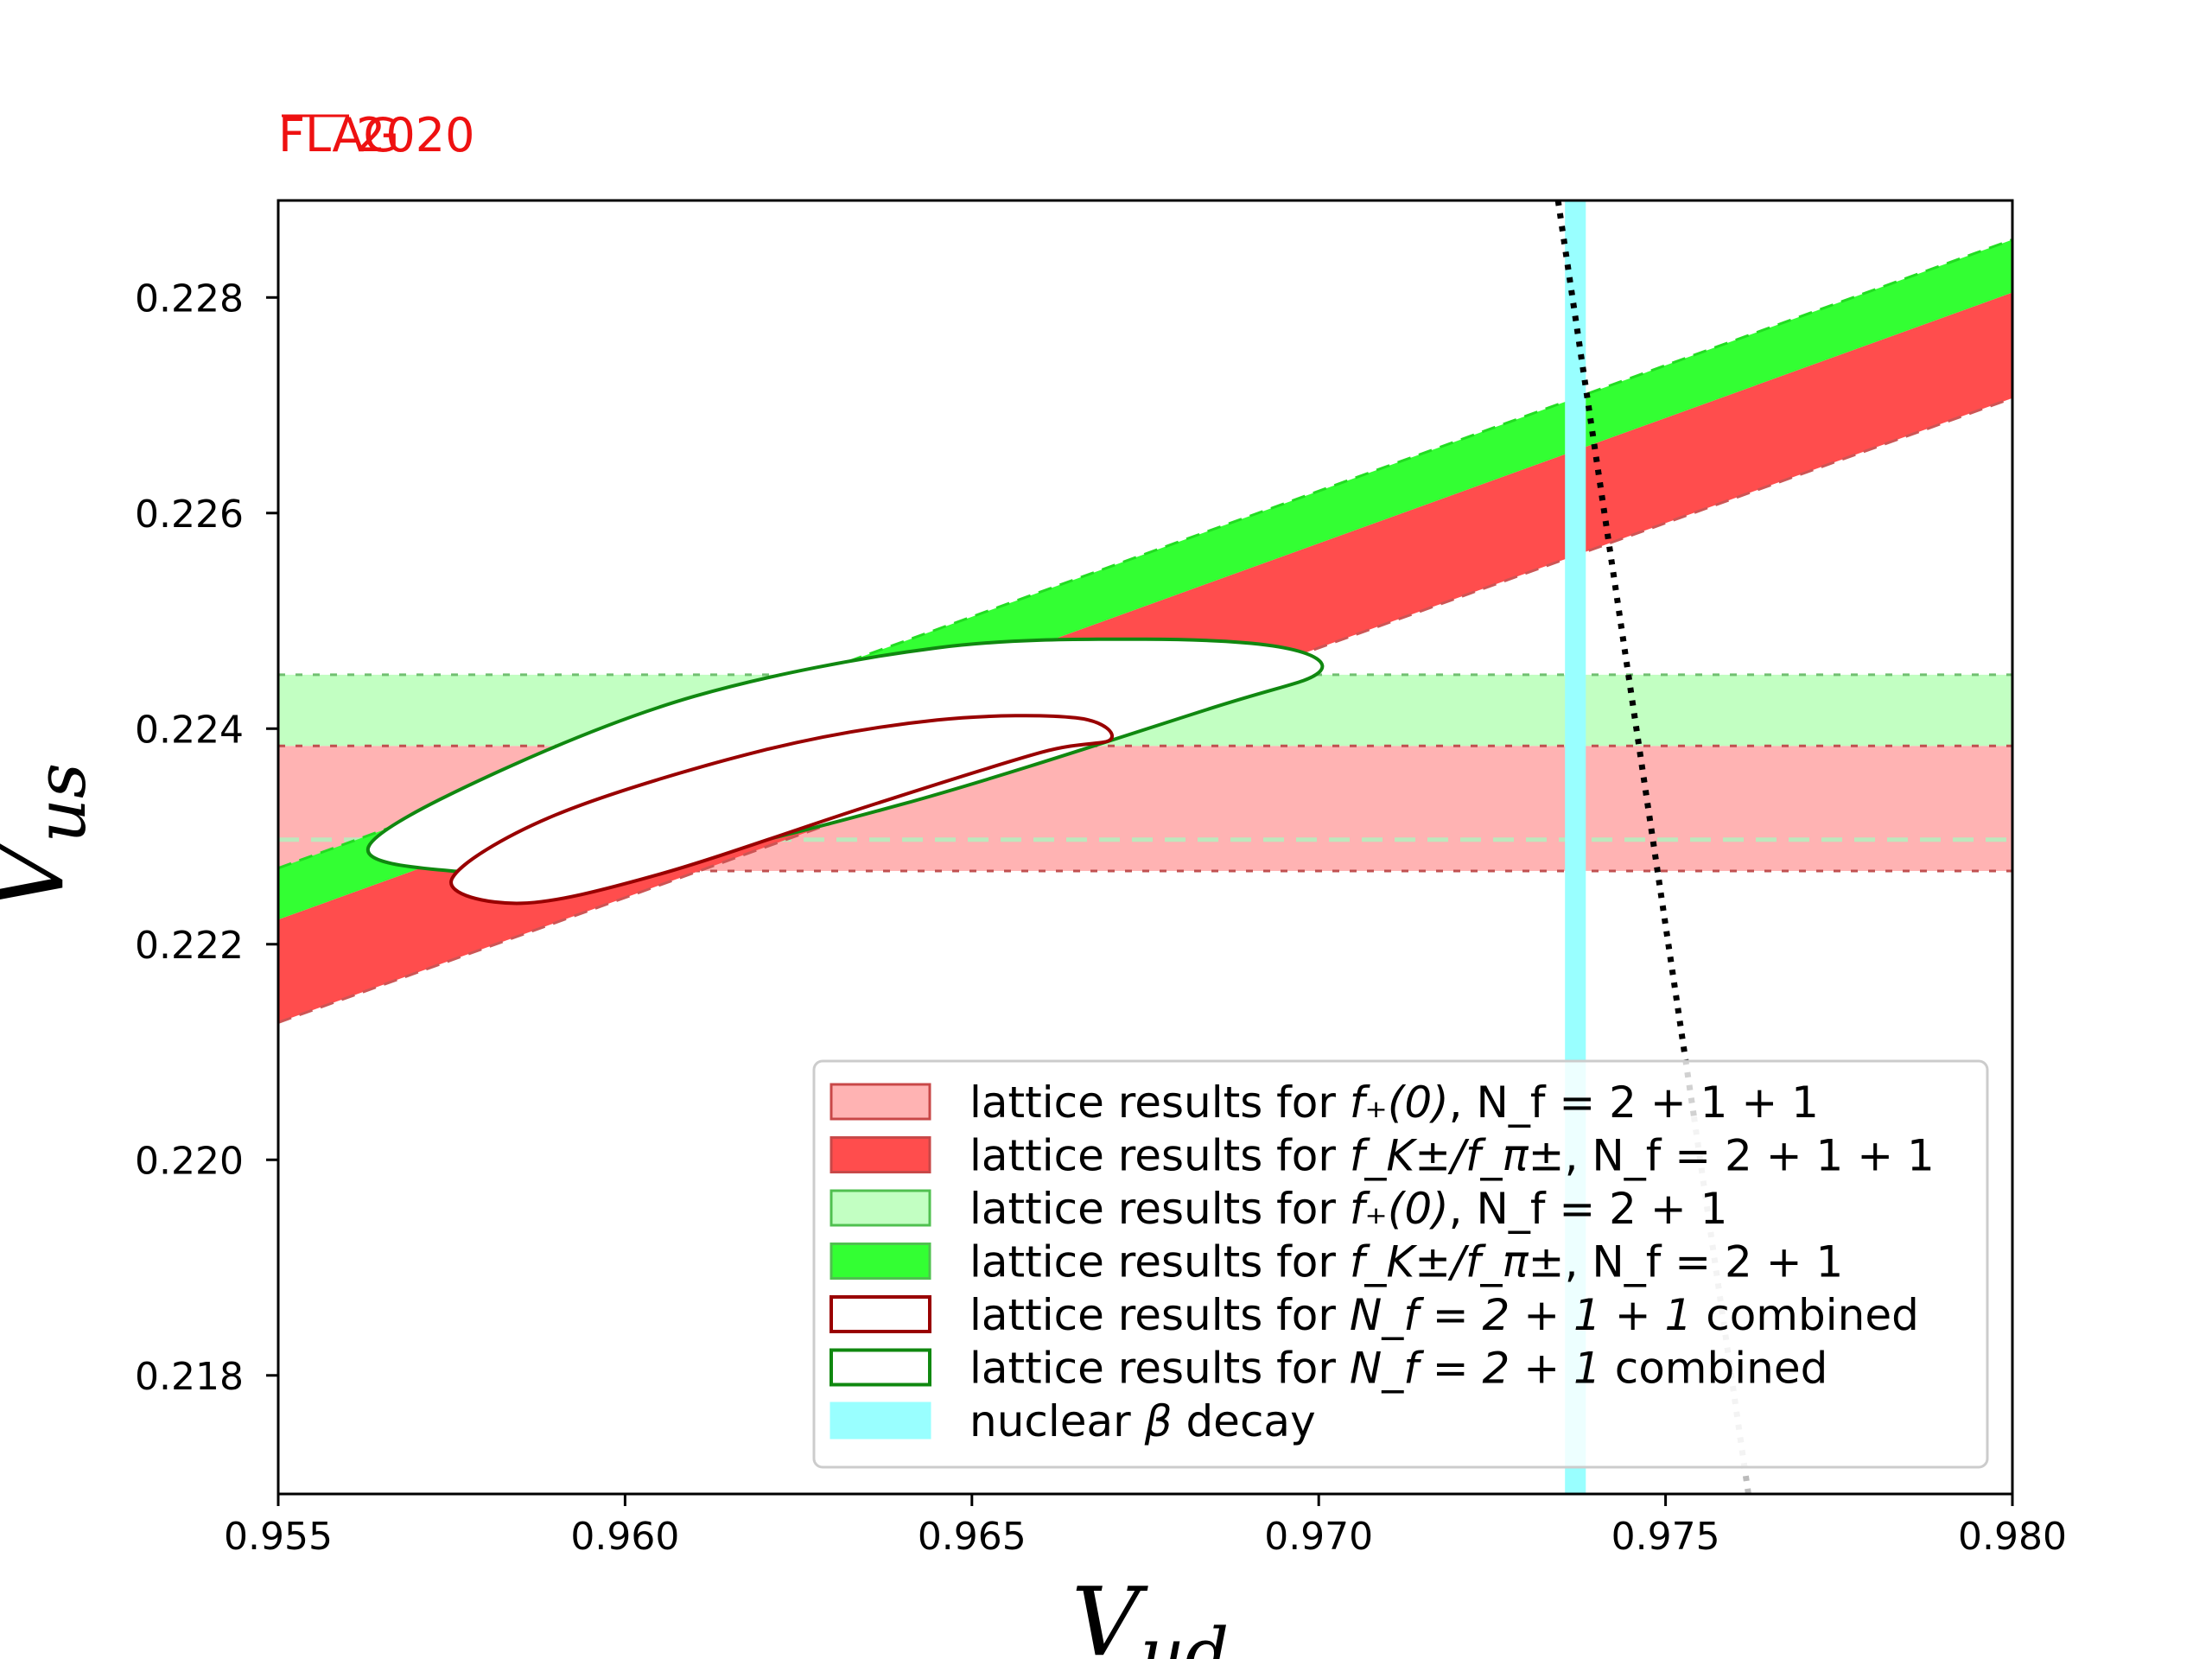 The image size is (2212, 1659). I want to click on y-tick-label-4: 0.226, so click(189, 515).